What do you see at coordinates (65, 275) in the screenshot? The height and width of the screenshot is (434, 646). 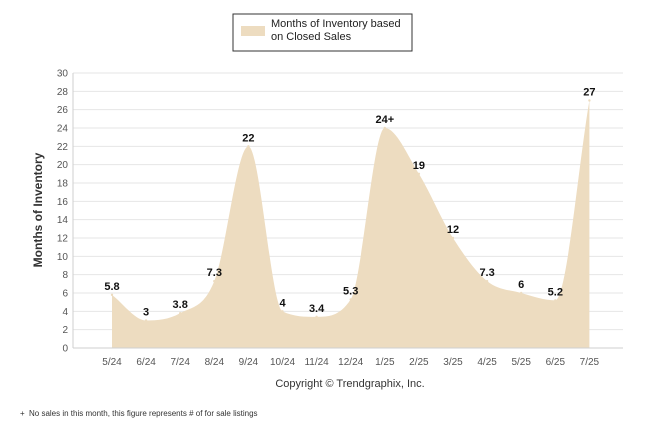 I see `y-tick-label: 8` at bounding box center [65, 275].